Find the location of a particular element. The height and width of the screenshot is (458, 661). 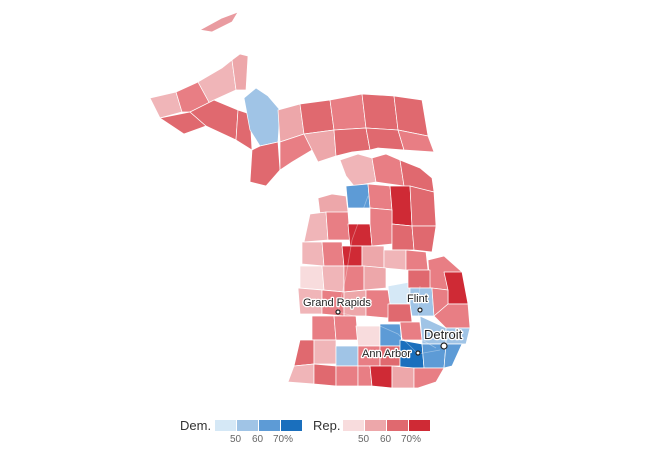

legend-rep-tick: 70% is located at coordinates (411, 439).